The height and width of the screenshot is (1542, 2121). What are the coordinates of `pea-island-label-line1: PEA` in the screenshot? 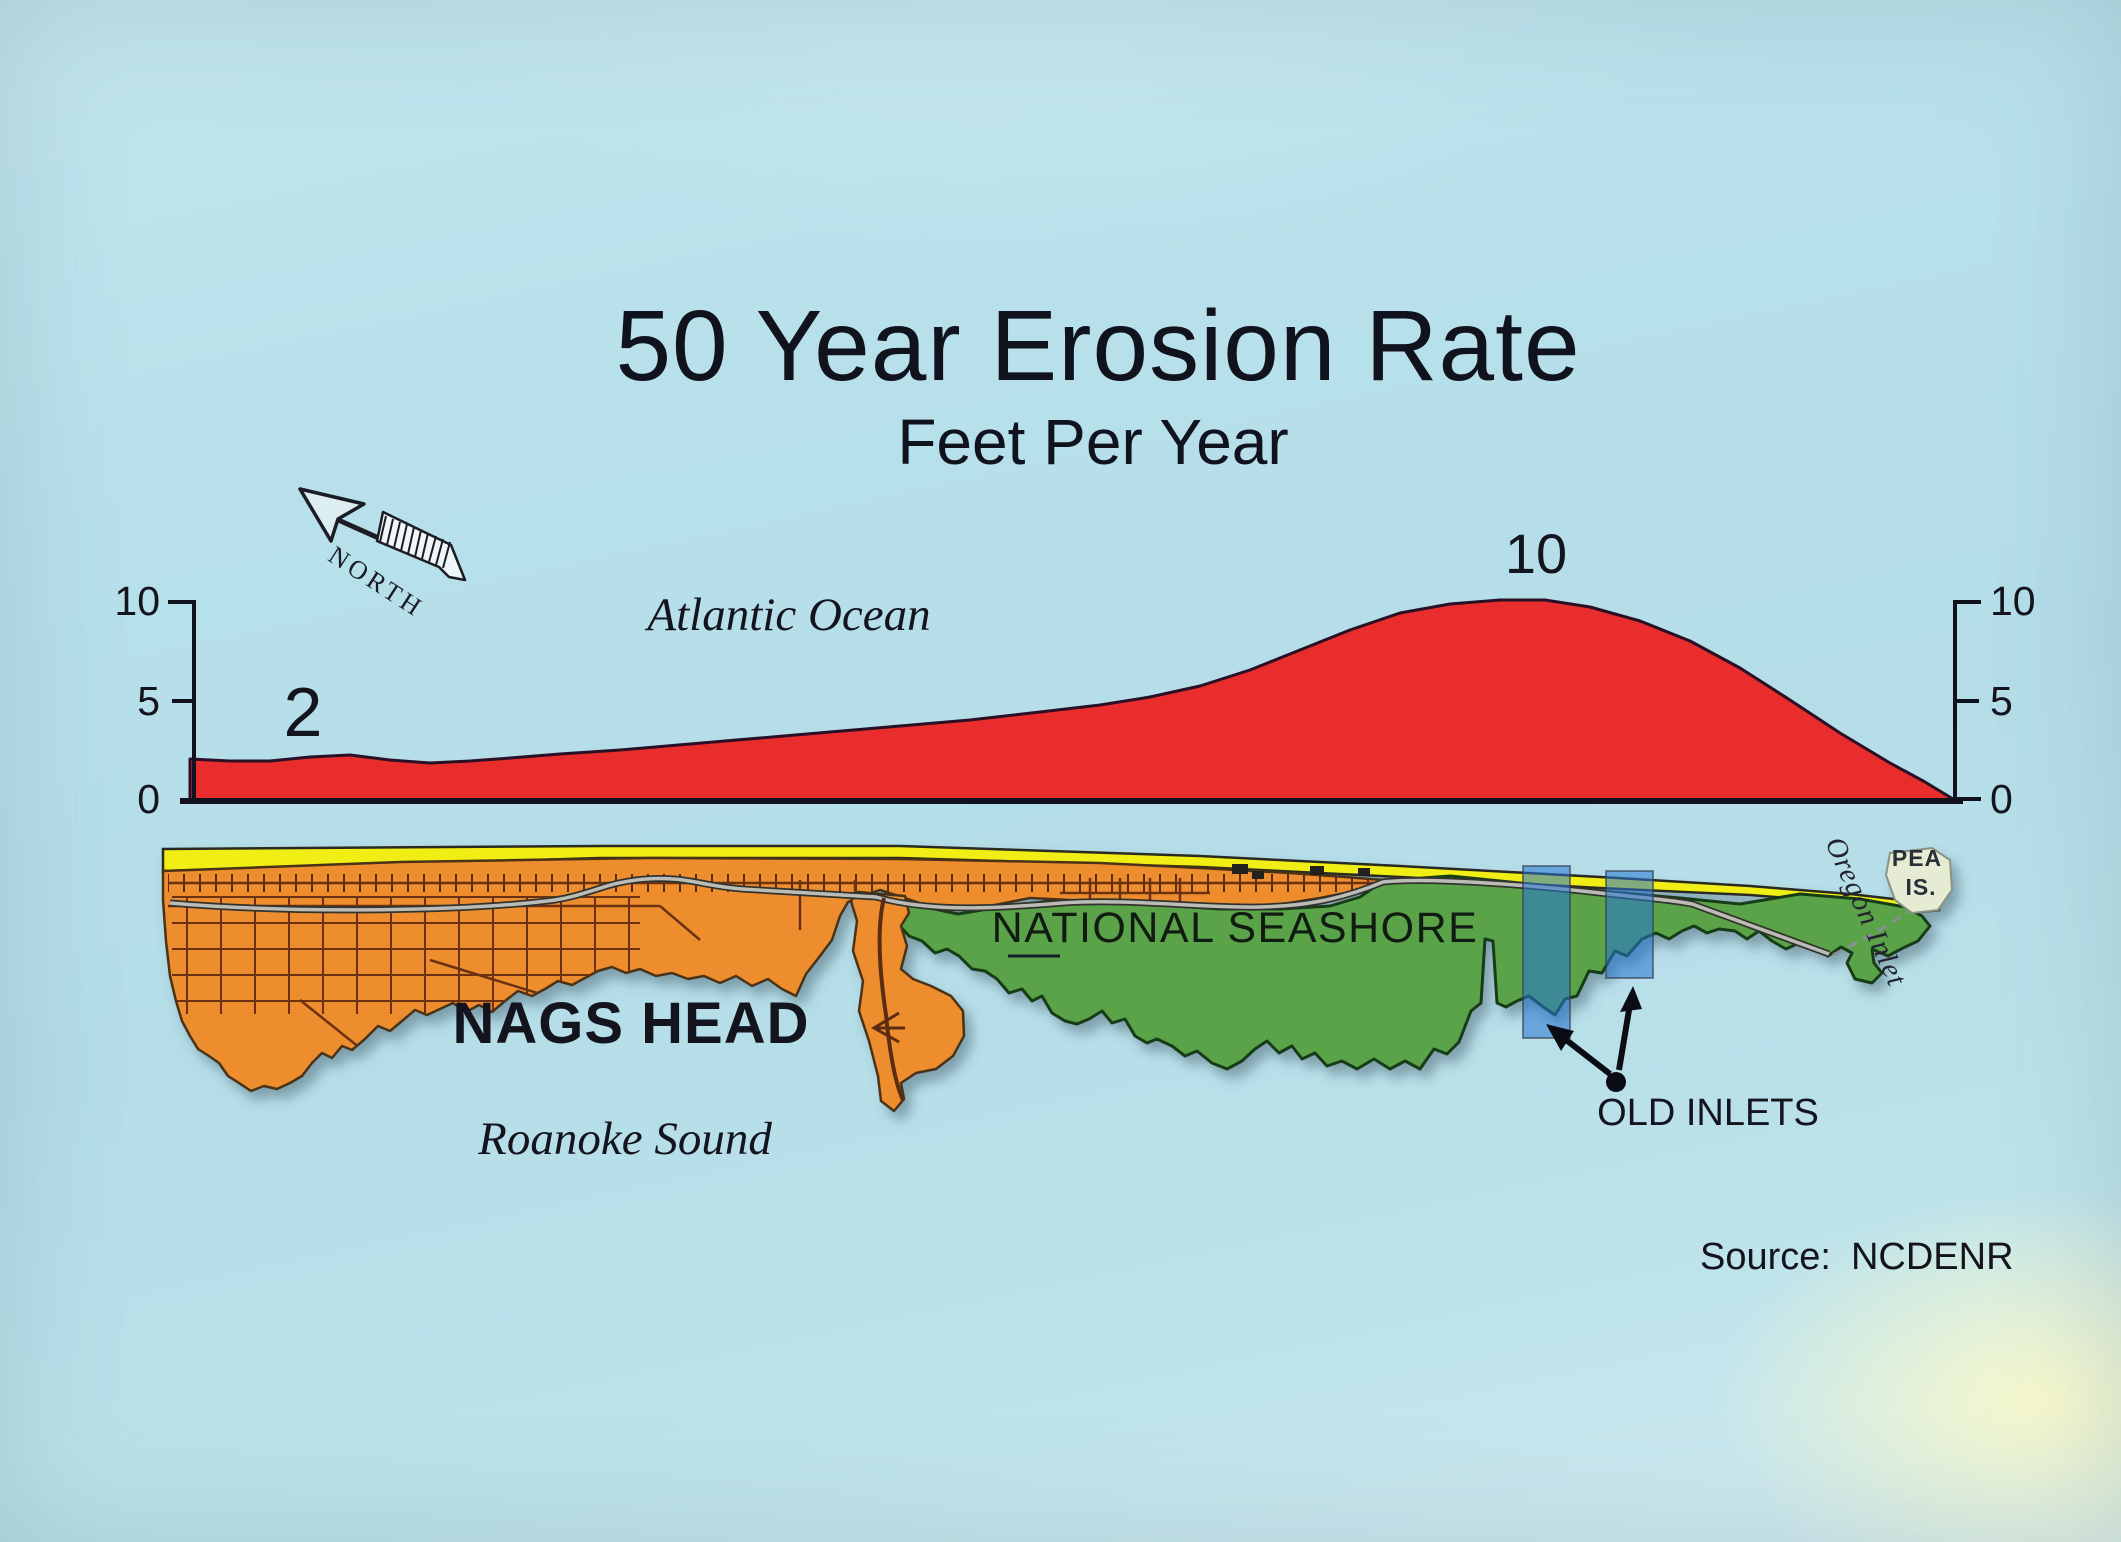 It's located at (1917, 858).